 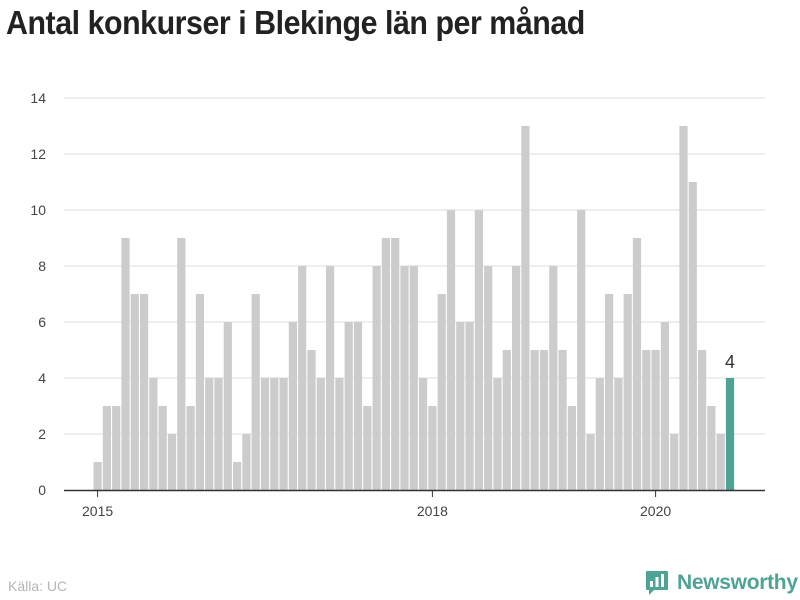 What do you see at coordinates (376, 504) in the screenshot?
I see `x-axis-ticks: 2015 2018 2020` at bounding box center [376, 504].